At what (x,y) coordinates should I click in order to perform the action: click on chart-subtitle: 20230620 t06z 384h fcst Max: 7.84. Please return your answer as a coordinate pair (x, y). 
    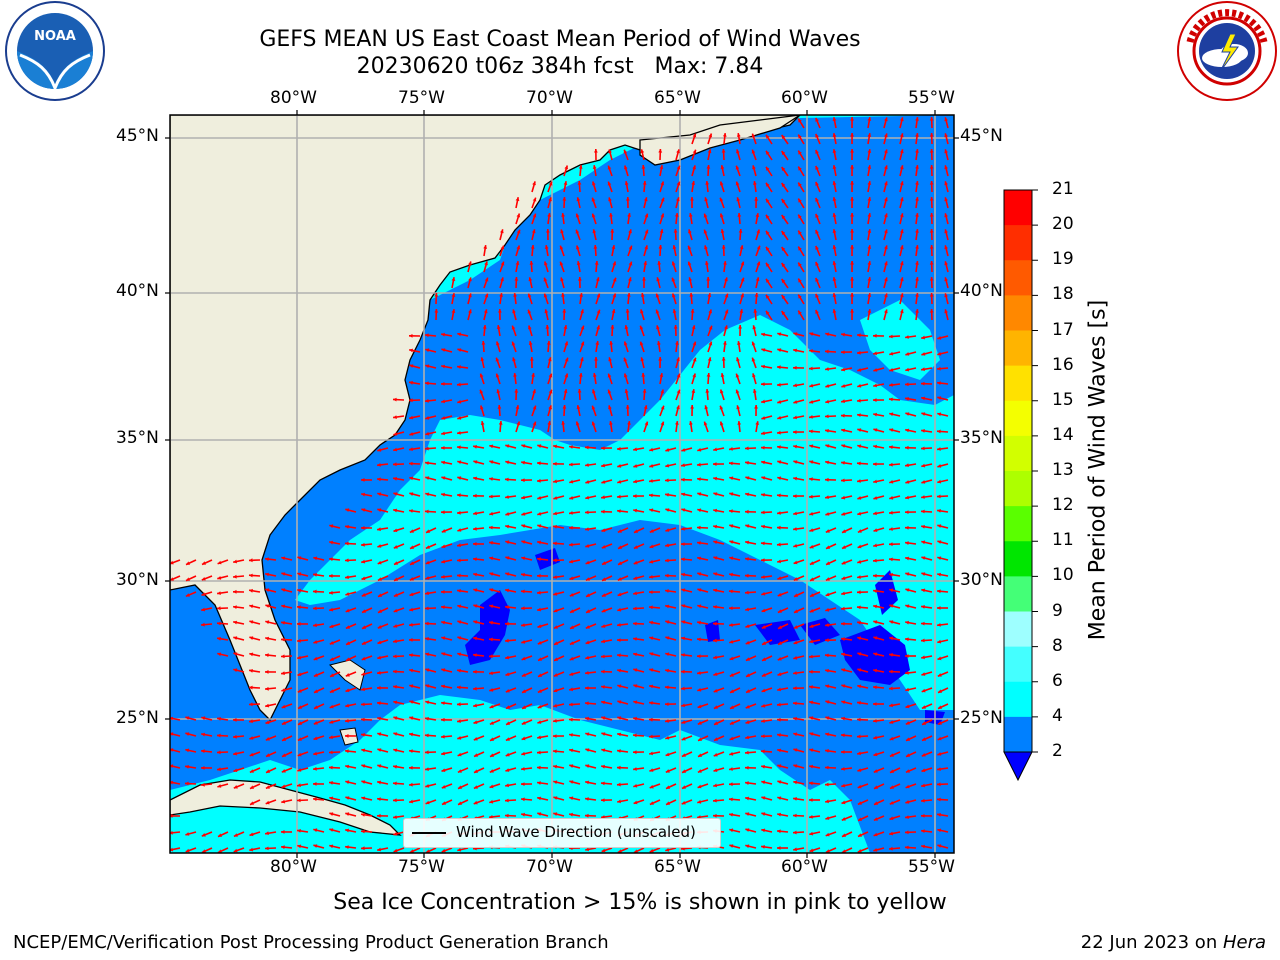
    Looking at the image, I should click on (560, 66).